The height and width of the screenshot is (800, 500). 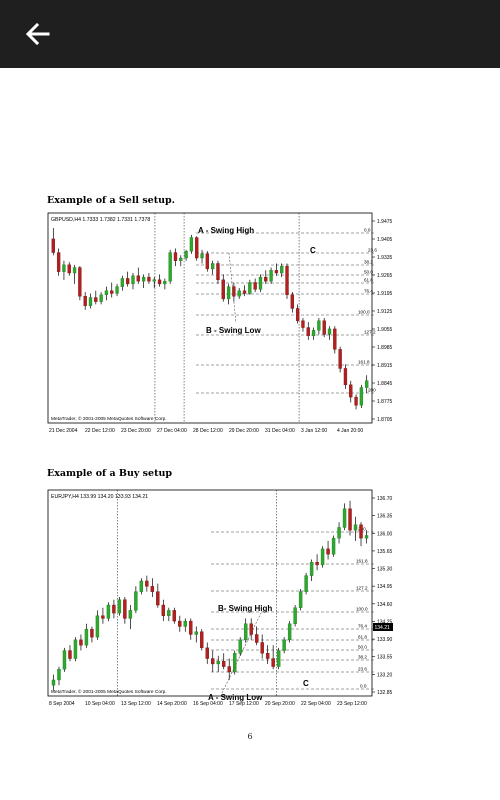 I want to click on x-tick-label: 31 Dec 04:00, so click(x=280, y=431).